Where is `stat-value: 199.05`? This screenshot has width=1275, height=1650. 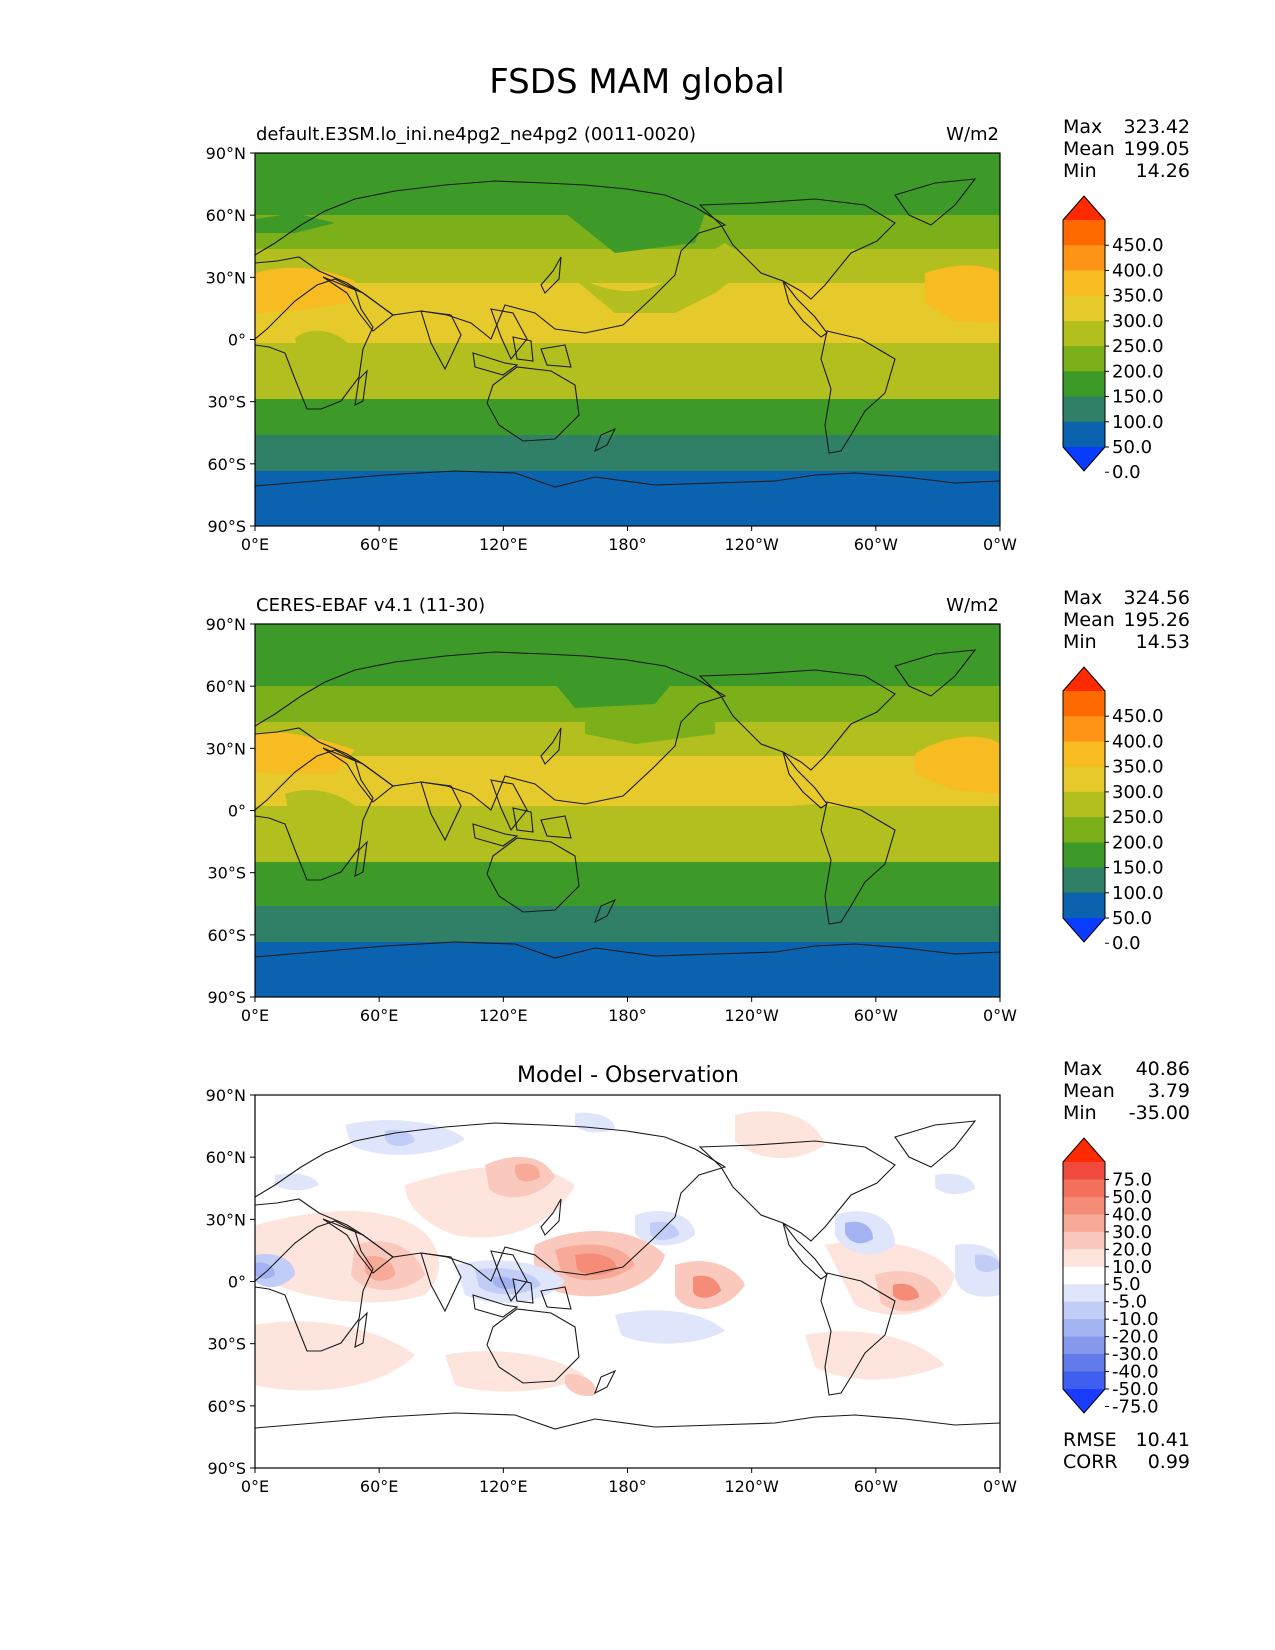 stat-value: 199.05 is located at coordinates (1157, 149).